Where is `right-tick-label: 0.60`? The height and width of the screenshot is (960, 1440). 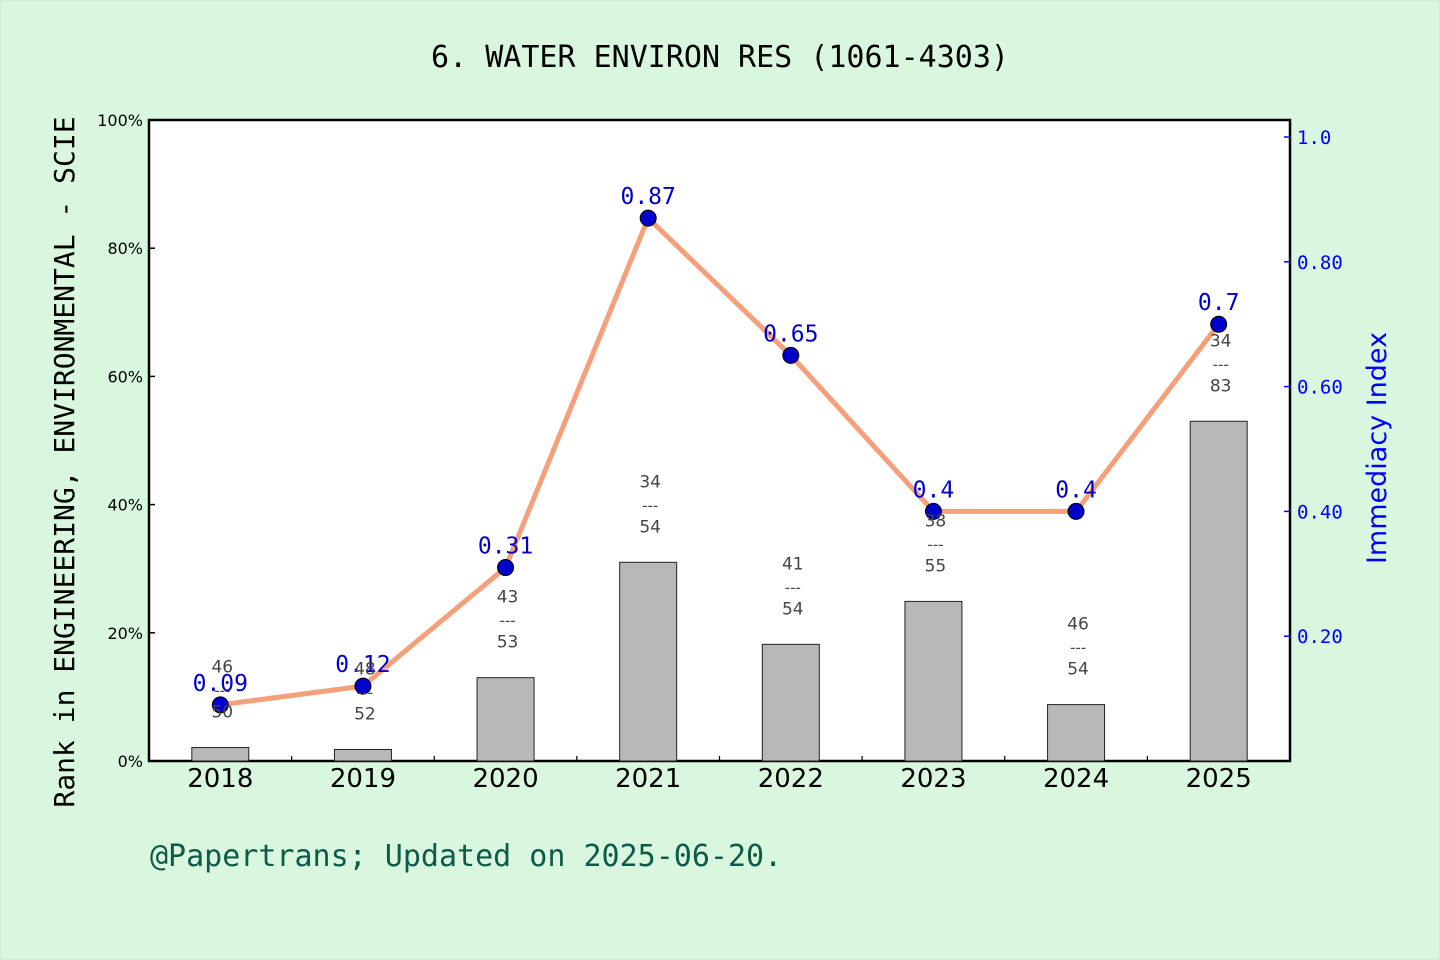 right-tick-label: 0.60 is located at coordinates (1320, 388).